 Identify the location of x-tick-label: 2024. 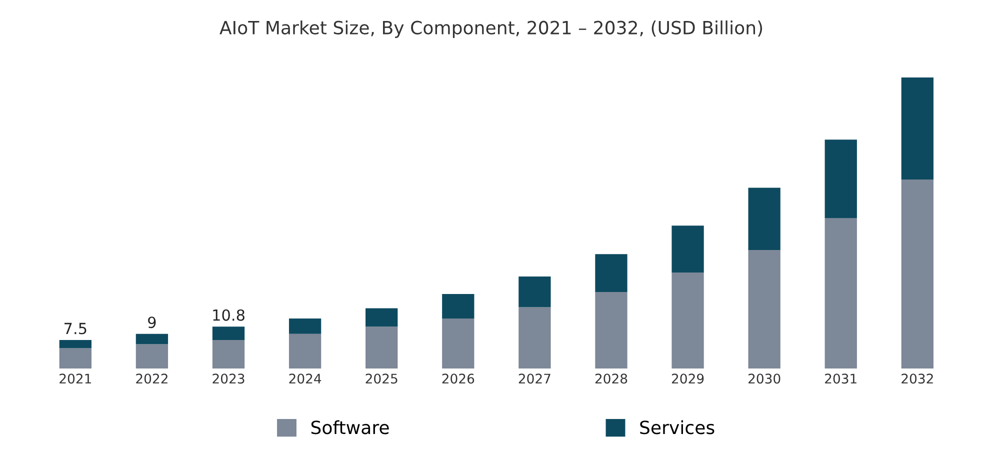
(305, 379).